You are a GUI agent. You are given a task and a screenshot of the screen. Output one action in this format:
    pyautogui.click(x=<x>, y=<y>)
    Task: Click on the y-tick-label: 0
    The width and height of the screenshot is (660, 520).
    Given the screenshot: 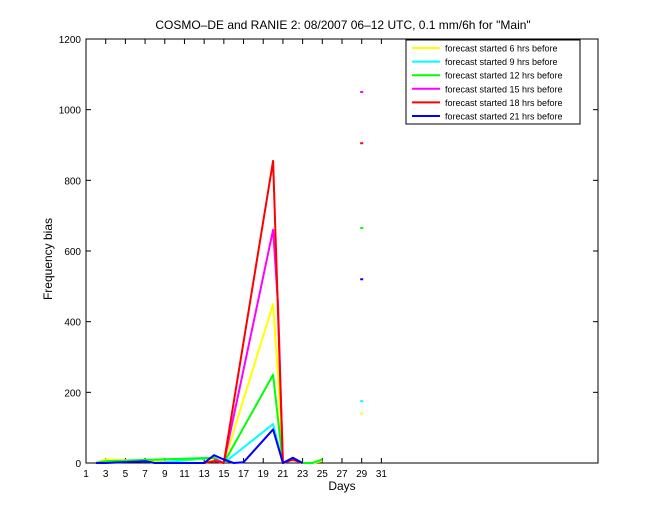 What is the action you would take?
    pyautogui.click(x=78, y=464)
    